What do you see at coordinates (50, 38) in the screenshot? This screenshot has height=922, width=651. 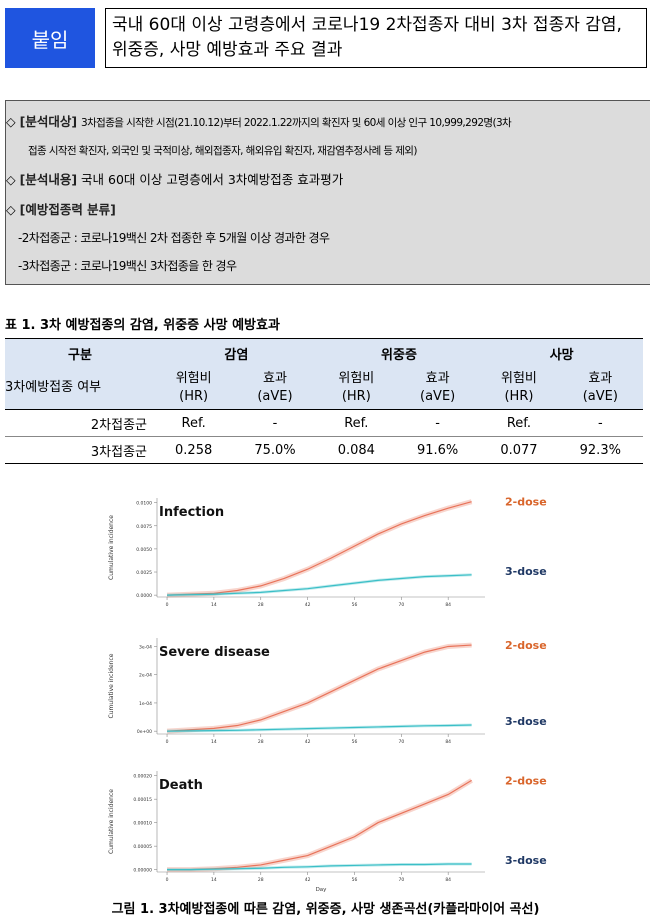 I see `badge: 붙임` at bounding box center [50, 38].